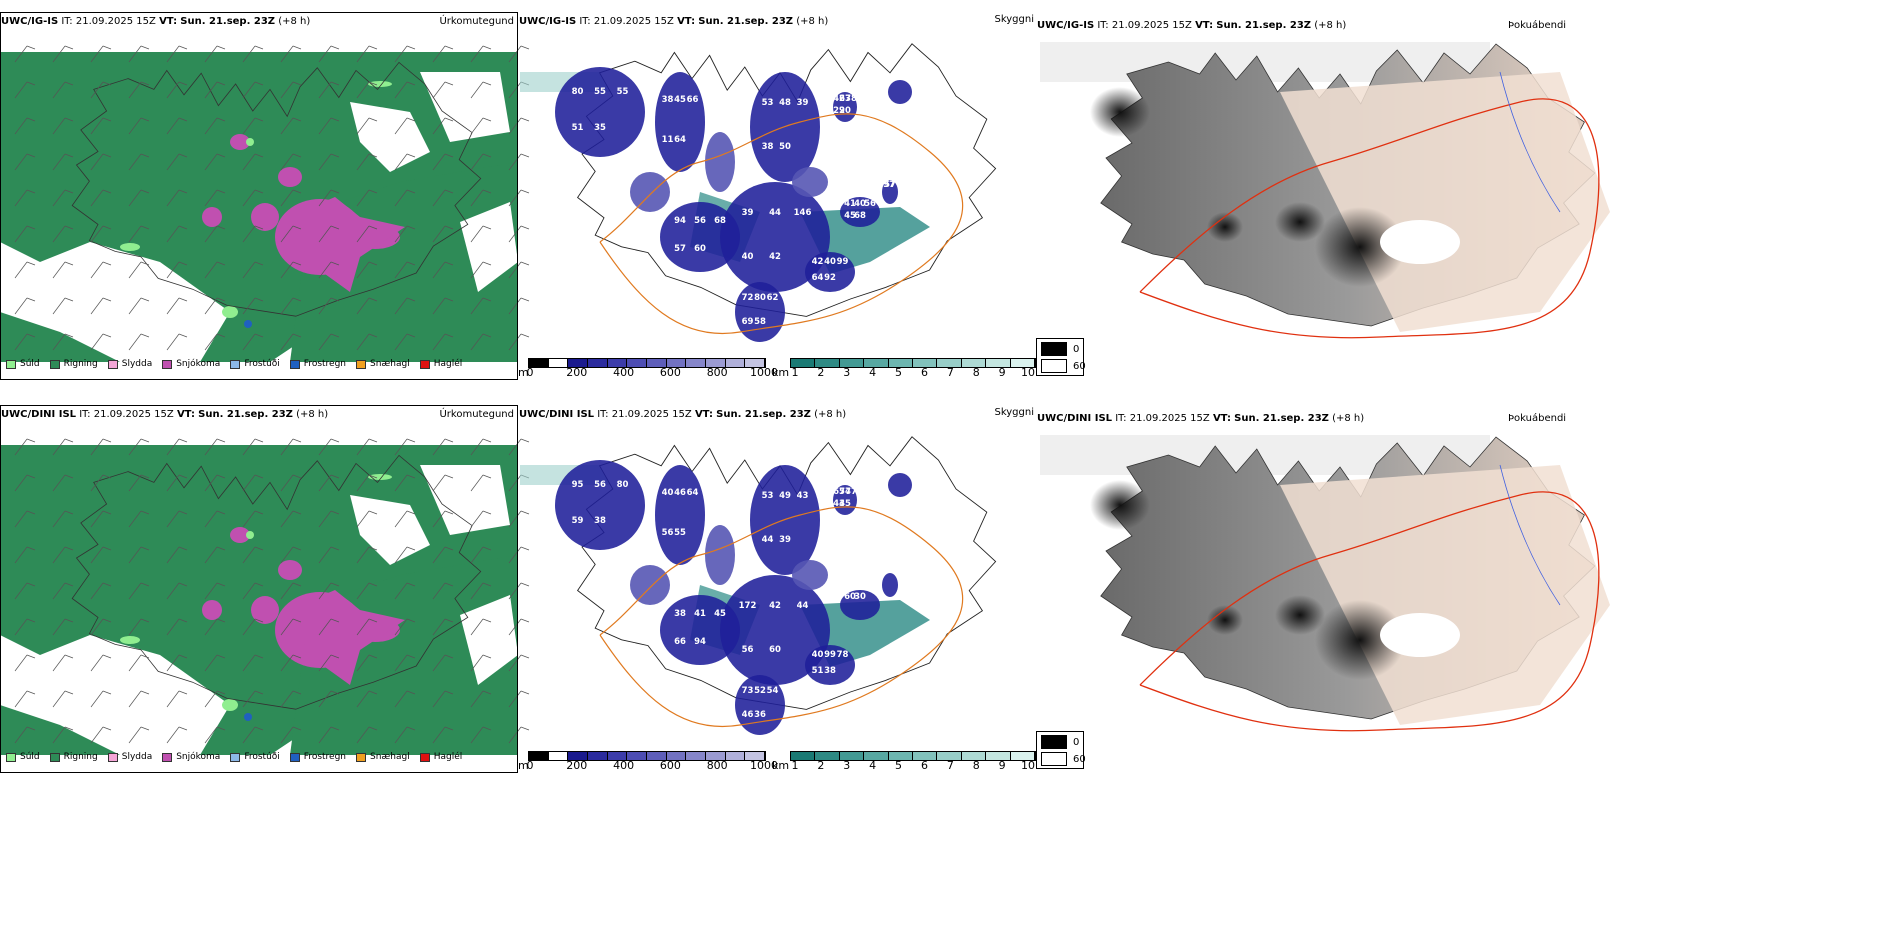 The height and width of the screenshot is (950, 1900). Describe the element at coordinates (137, 364) in the screenshot. I see `legend-label: Slydda` at that location.